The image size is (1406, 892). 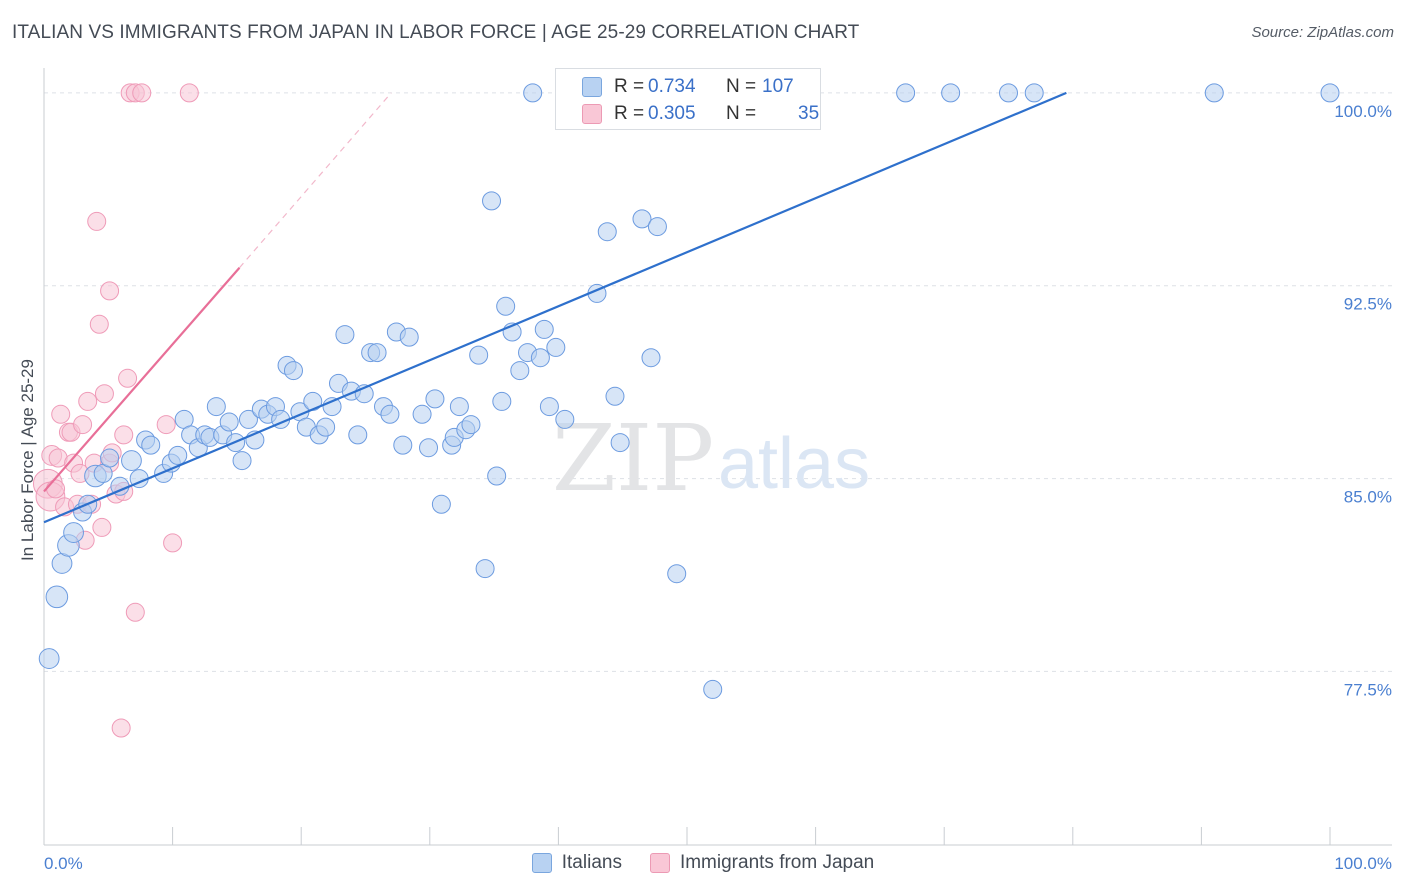 What do you see at coordinates (809, 113) in the screenshot?
I see `n-value: 35` at bounding box center [809, 113].